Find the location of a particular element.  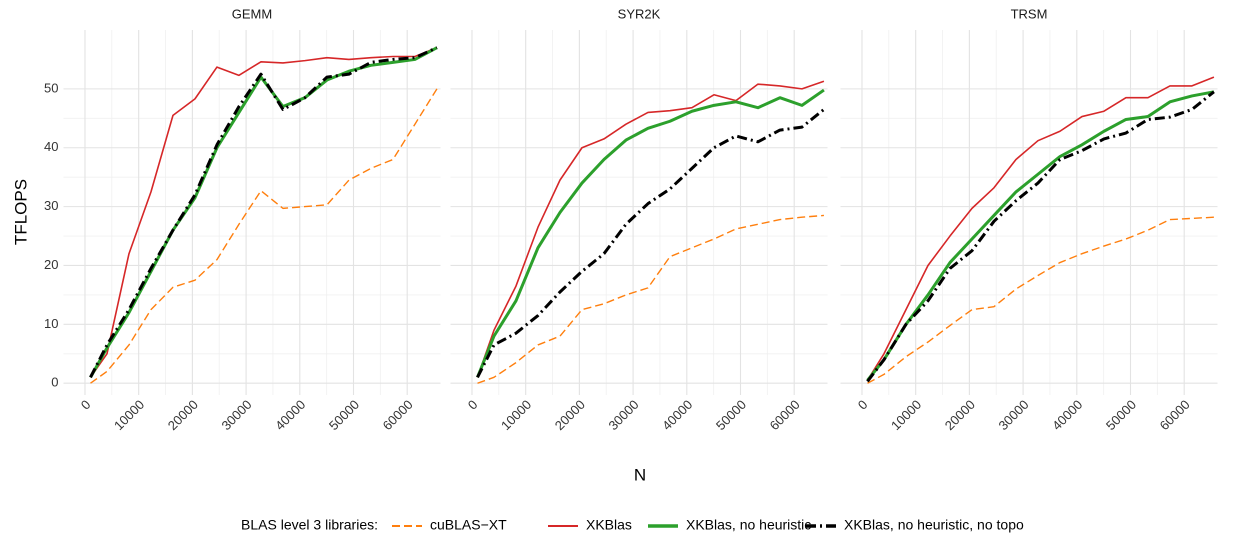

y-tick-label: 50 is located at coordinates (51, 87).